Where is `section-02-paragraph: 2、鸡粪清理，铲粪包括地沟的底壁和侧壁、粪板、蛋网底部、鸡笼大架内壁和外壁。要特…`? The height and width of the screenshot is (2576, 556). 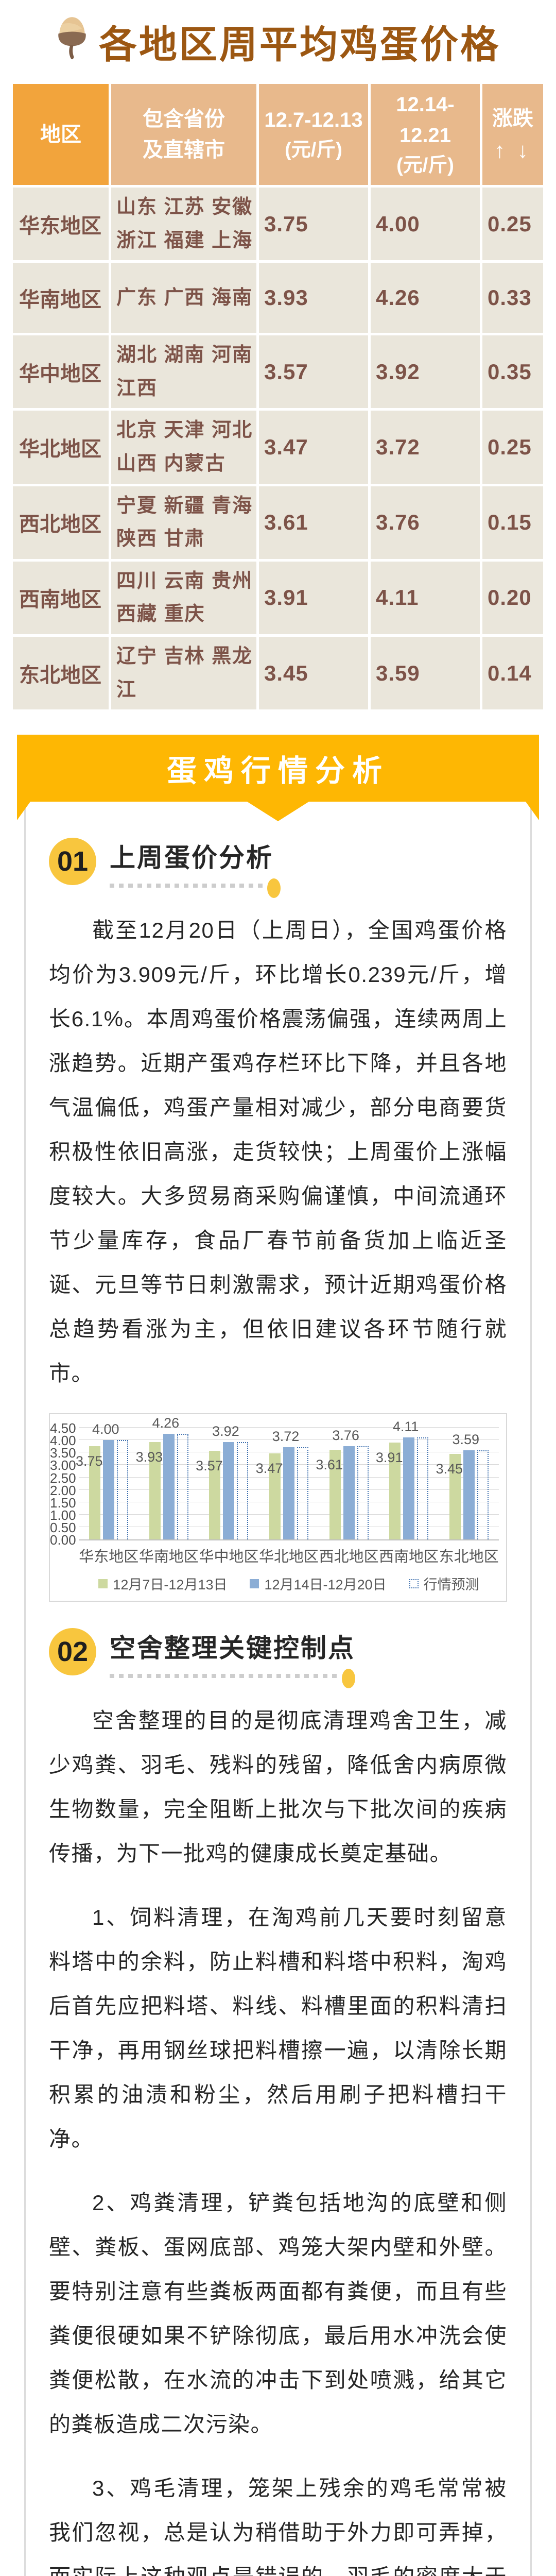
section-02-paragraph: 2、鸡粪清理，铲粪包括地沟的底壁和侧壁、粪板、蛋网底部、鸡笼大架内壁和外壁。要特… is located at coordinates (278, 2314).